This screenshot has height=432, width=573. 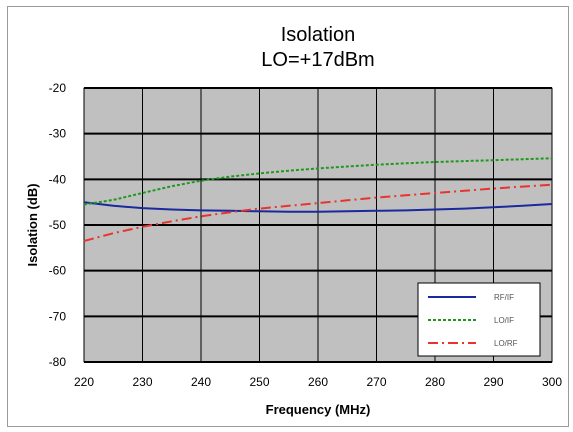 What do you see at coordinates (58, 225) in the screenshot?
I see `y-tick-label: -50` at bounding box center [58, 225].